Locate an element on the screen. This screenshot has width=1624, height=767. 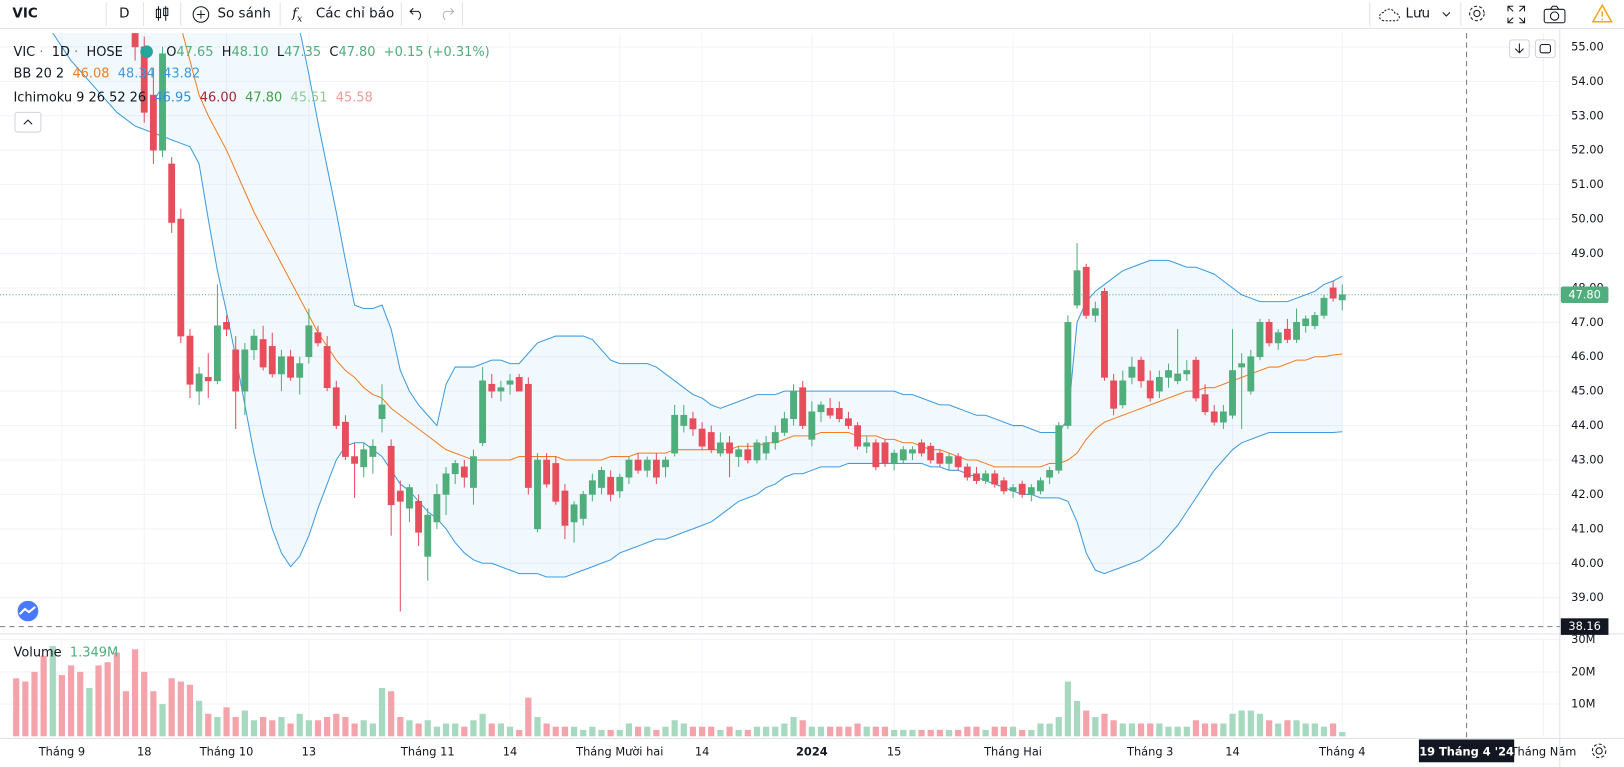
settings-button is located at coordinates (1477, 17).